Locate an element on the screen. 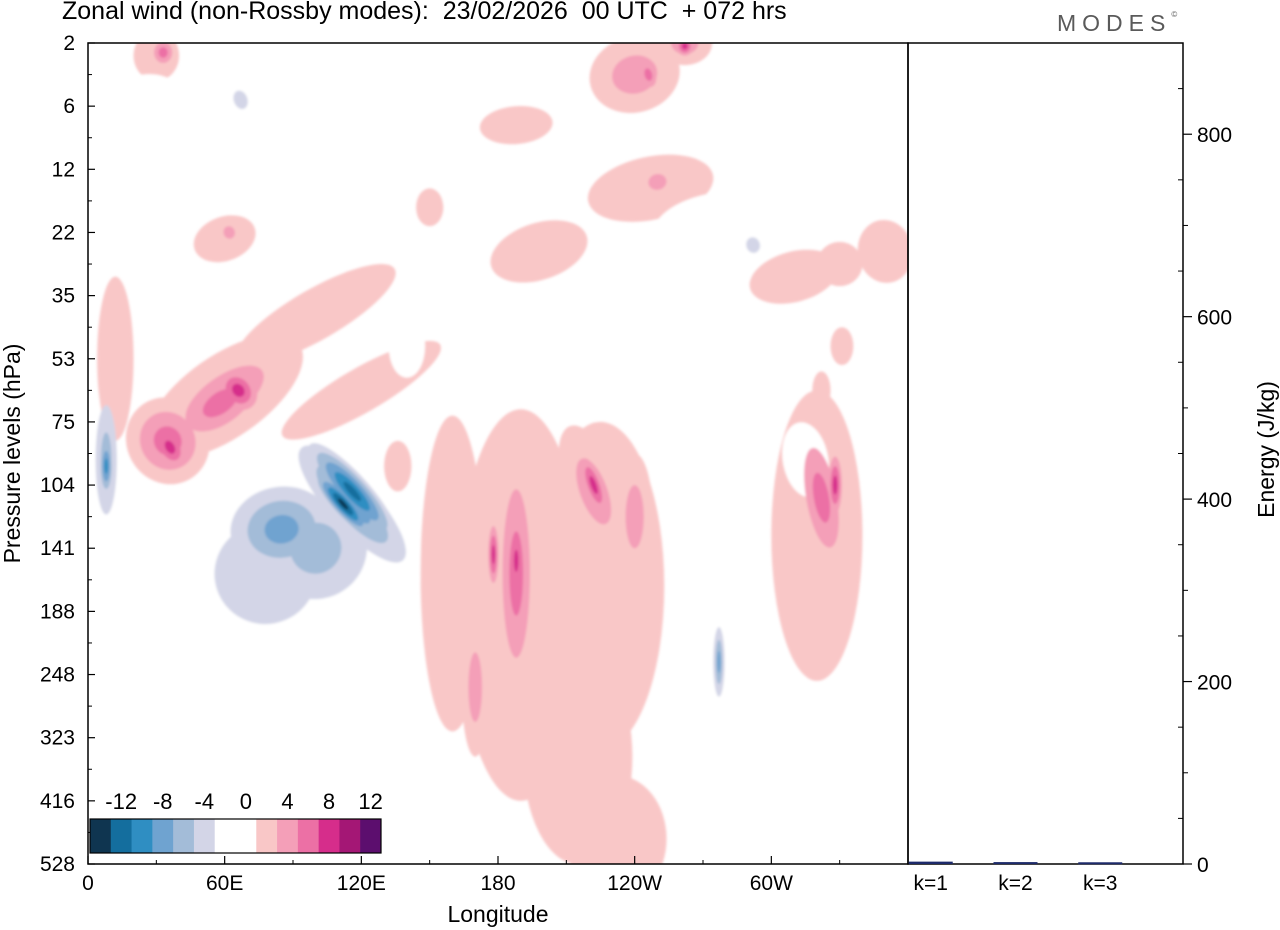 The width and height of the screenshot is (1280, 930). y-tick-label: 323 is located at coordinates (57, 738).